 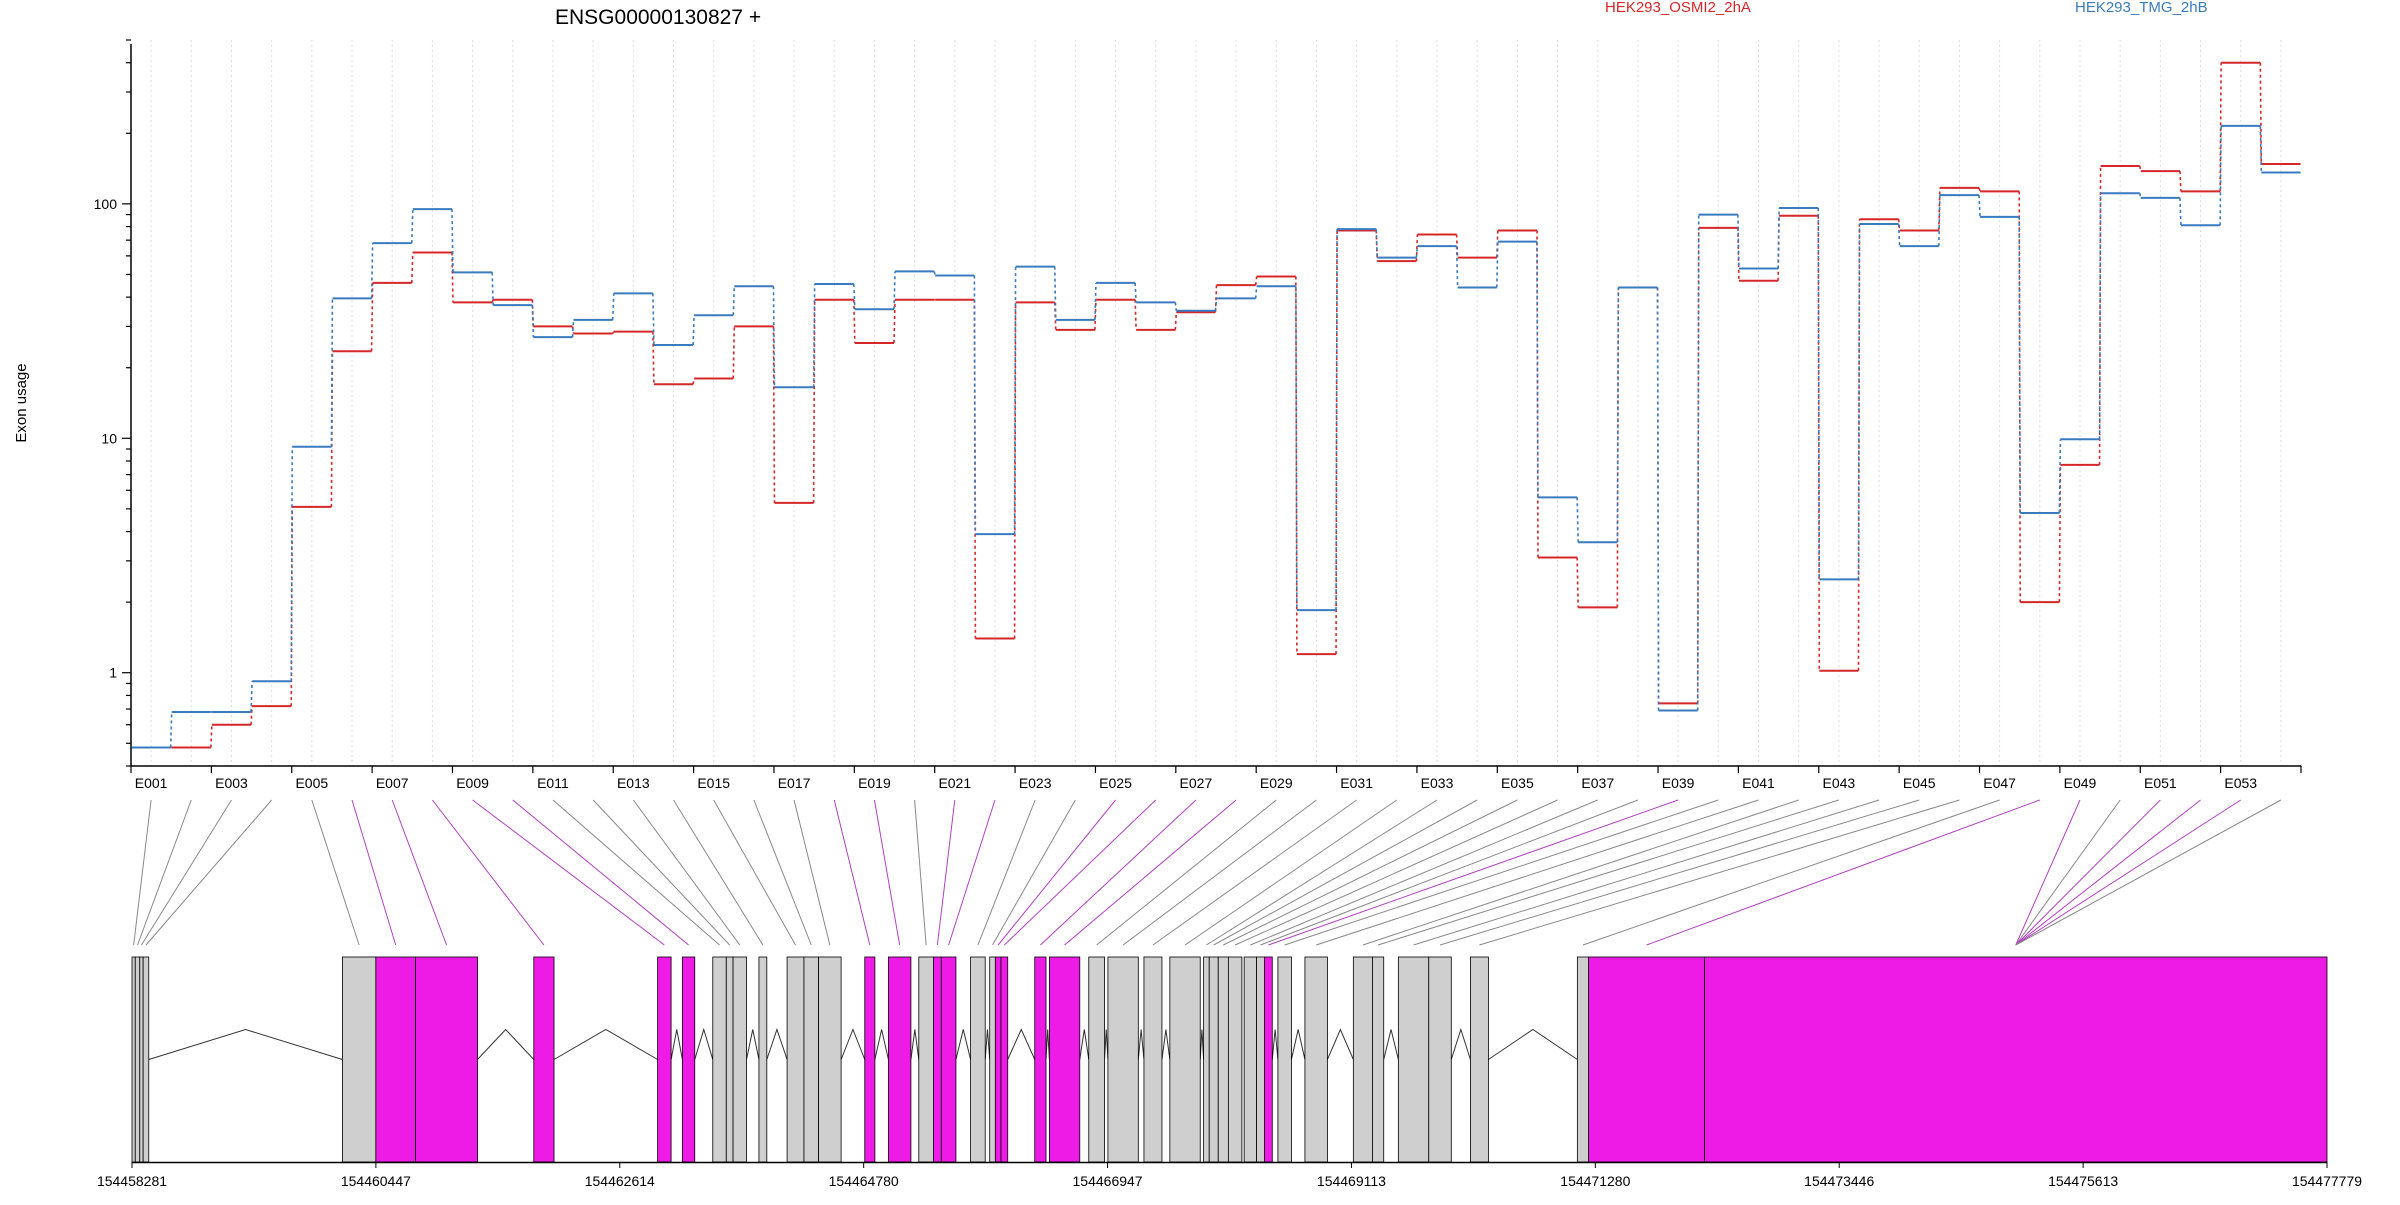 I want to click on x-tick-label: E031, so click(x=1356, y=783).